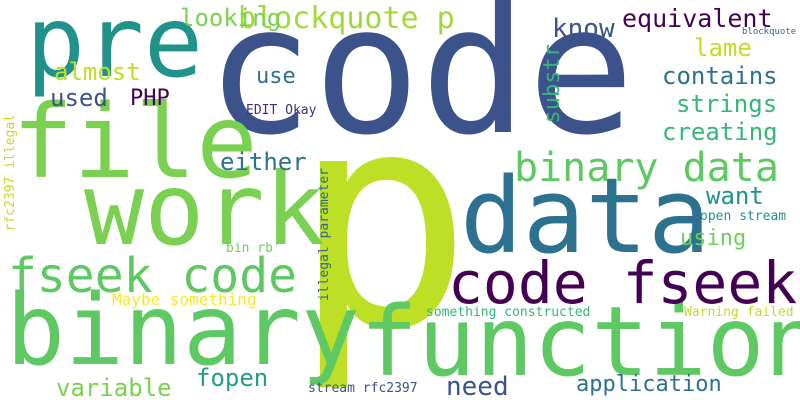 Image resolution: width=800 pixels, height=400 pixels. Describe the element at coordinates (720, 132) in the screenshot. I see `word-creating: creating` at that location.